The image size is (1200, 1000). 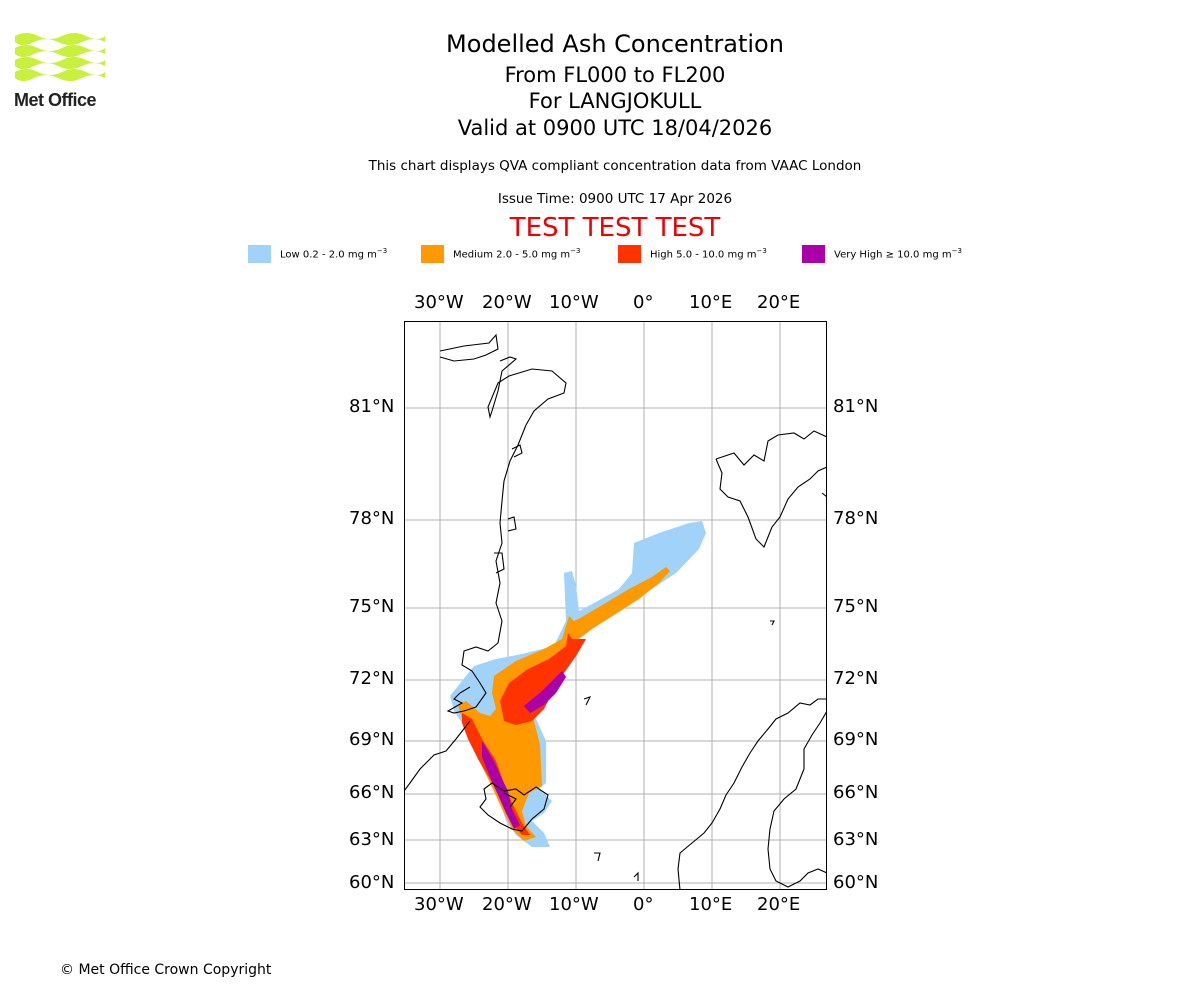 I want to click on lat-tick-left-60n: 60°N, so click(x=372, y=882).